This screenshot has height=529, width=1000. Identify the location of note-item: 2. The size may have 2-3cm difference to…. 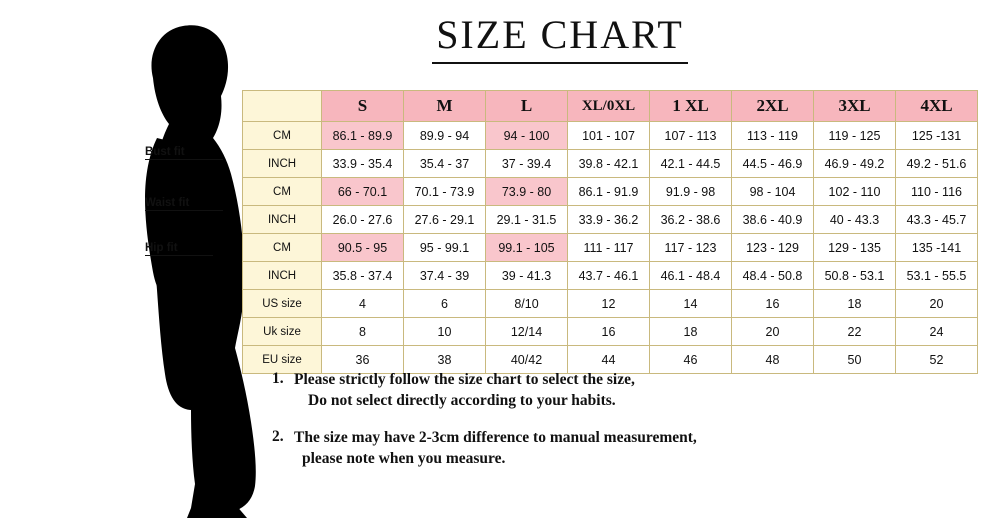
(622, 449).